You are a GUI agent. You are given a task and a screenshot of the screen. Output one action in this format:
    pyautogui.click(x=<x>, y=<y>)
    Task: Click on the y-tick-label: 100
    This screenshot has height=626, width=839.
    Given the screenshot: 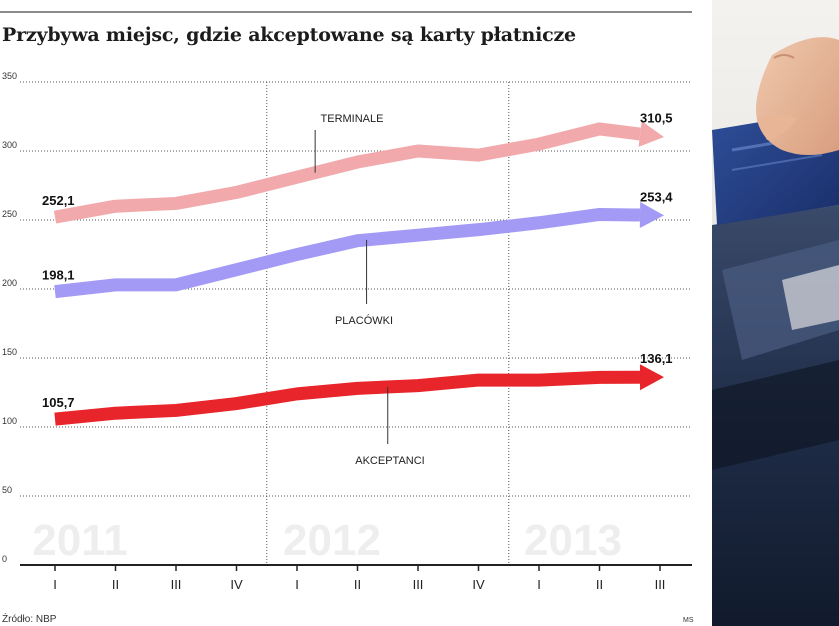 What is the action you would take?
    pyautogui.click(x=9, y=421)
    